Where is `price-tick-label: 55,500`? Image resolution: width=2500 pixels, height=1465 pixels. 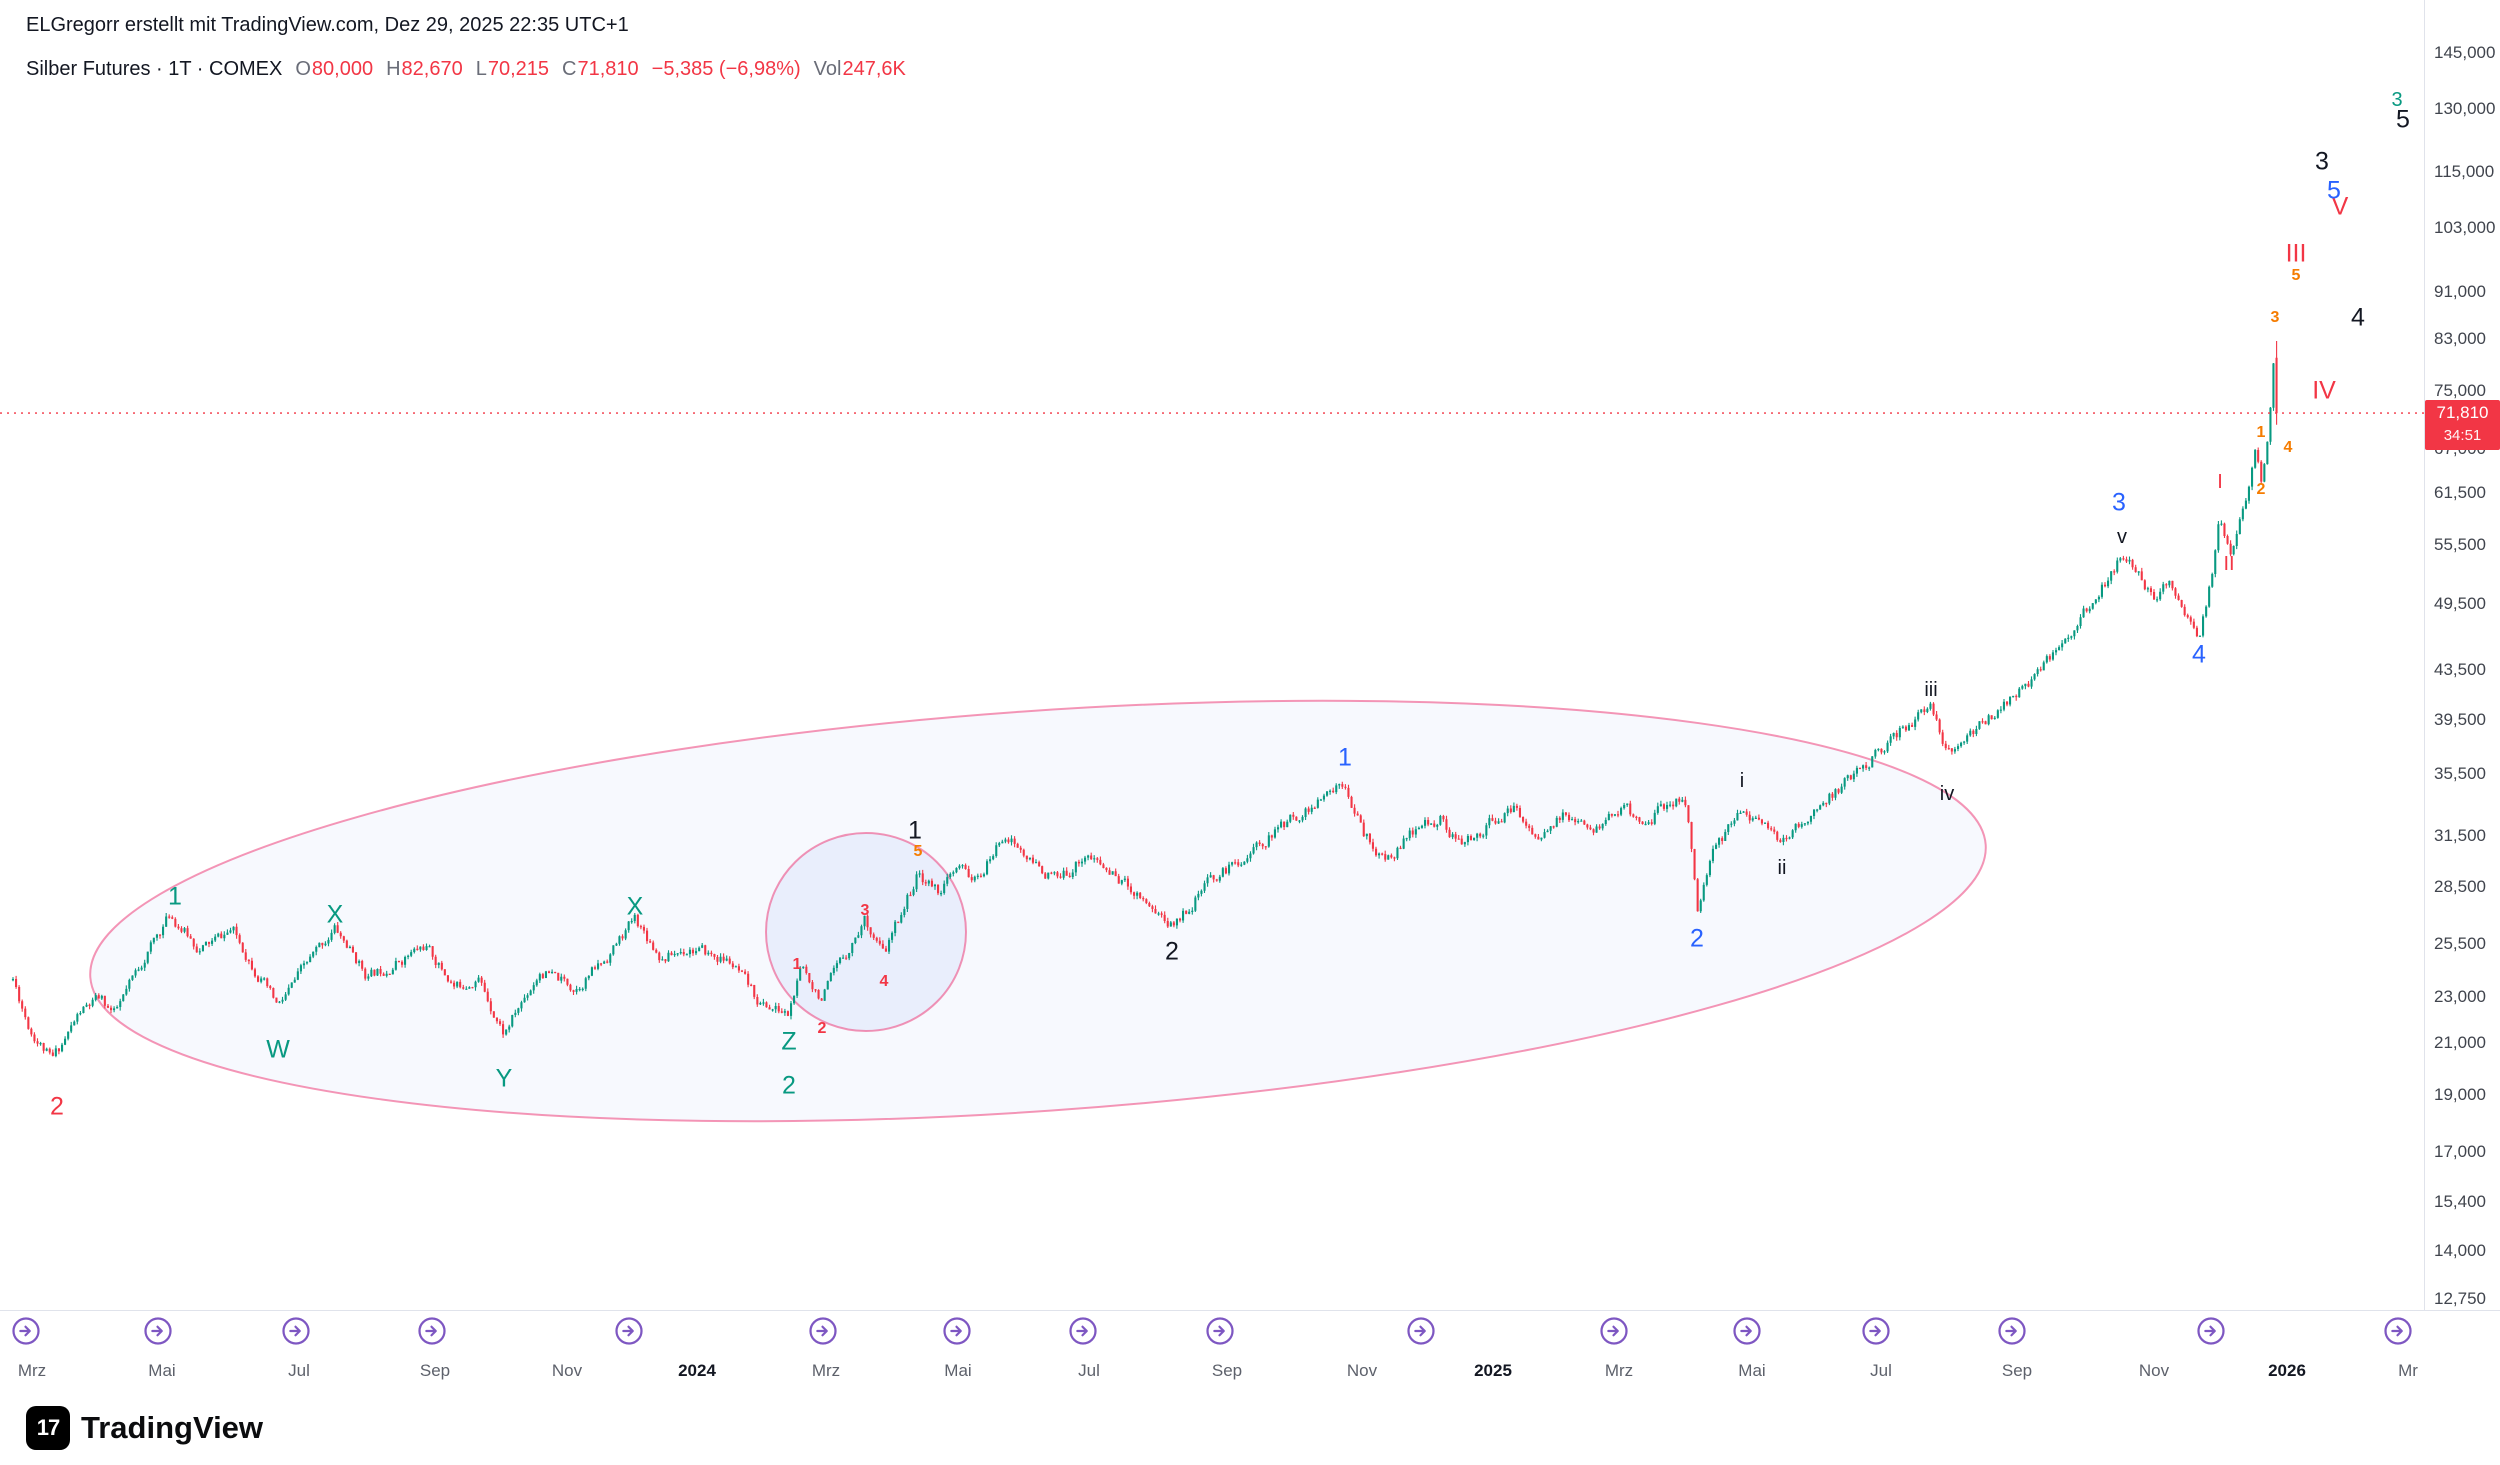 price-tick-label: 55,500 is located at coordinates (2460, 545).